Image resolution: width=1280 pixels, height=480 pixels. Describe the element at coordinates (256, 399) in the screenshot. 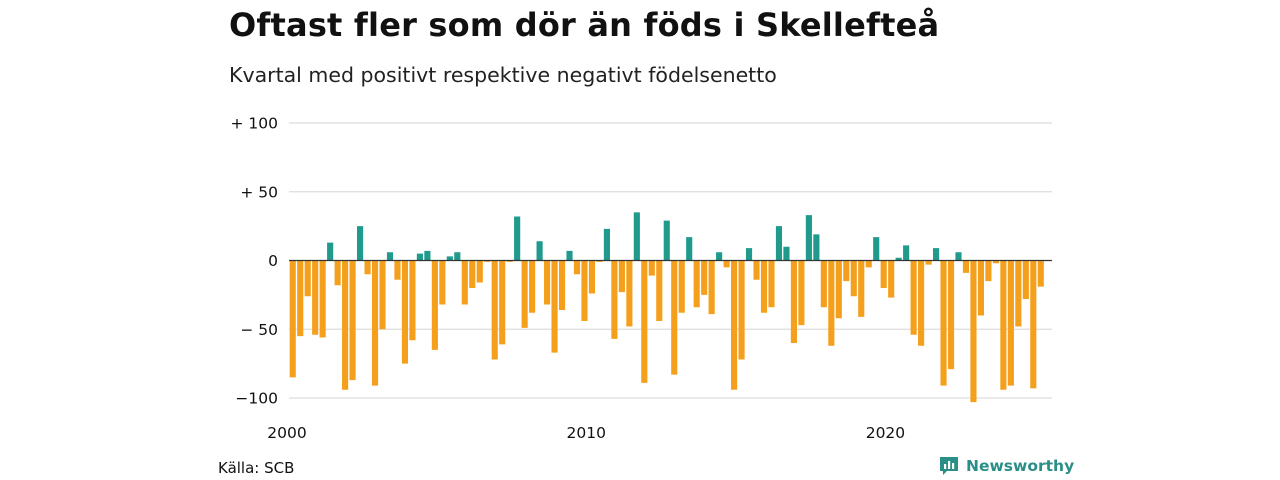

I see `y-tick-label: −100` at that location.